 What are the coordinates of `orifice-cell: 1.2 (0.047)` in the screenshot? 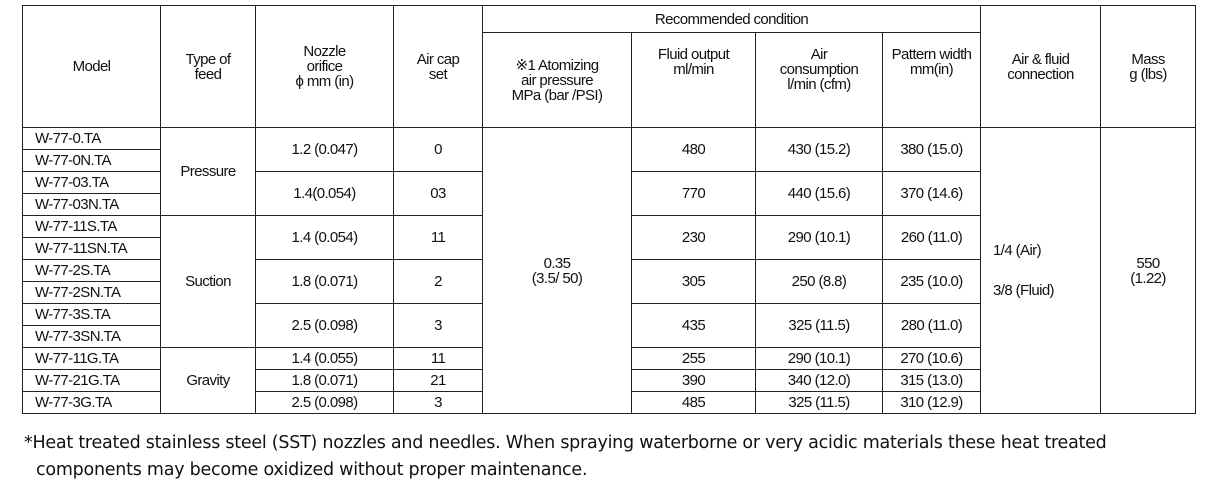 It's located at (324, 149).